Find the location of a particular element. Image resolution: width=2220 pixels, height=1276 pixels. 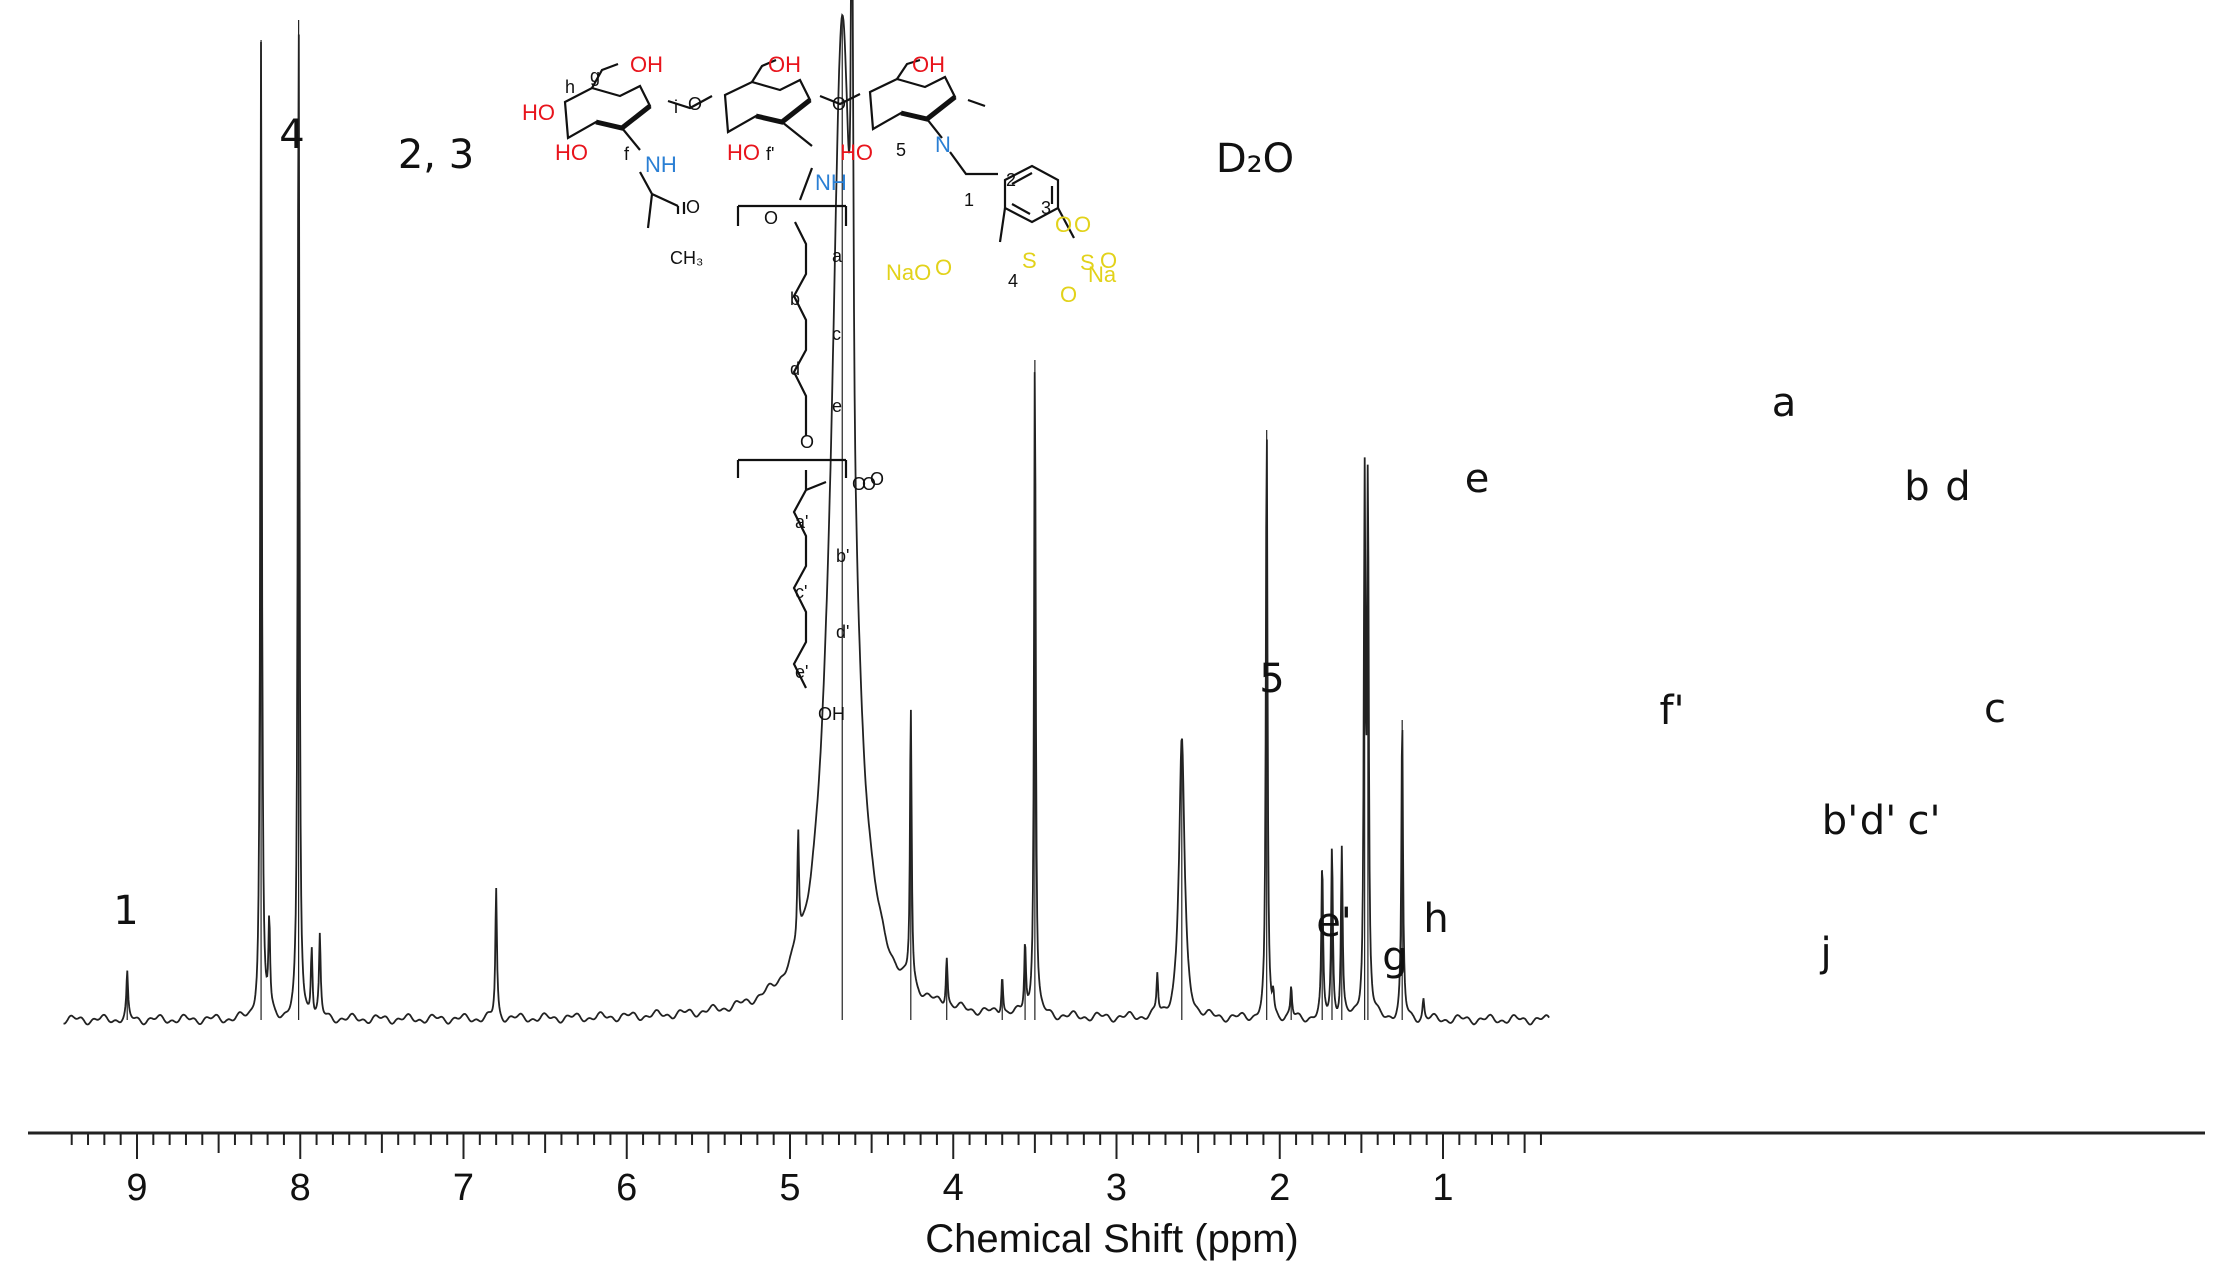

x-tick-label-5: 5 is located at coordinates (789, 1188).